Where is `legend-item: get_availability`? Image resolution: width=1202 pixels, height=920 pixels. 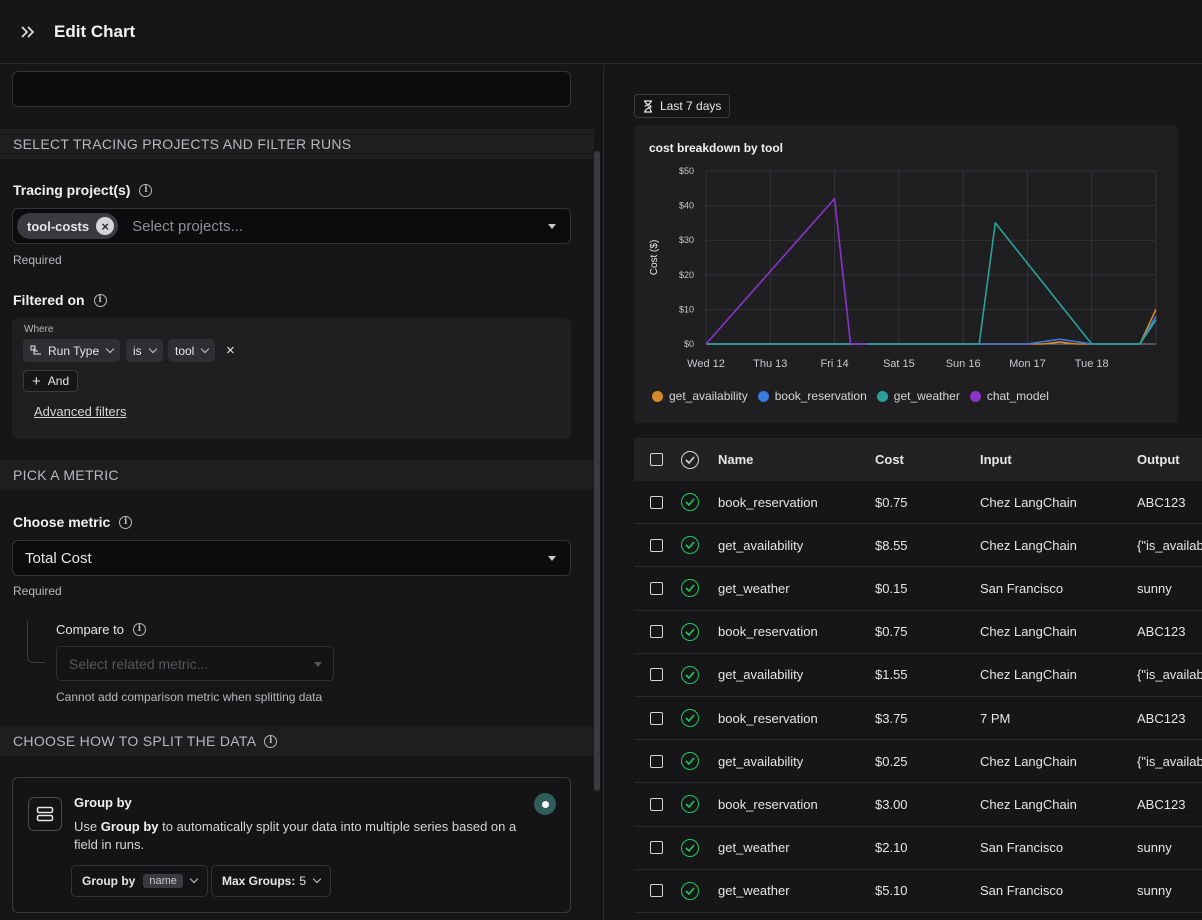
legend-item: get_availability is located at coordinates (700, 396).